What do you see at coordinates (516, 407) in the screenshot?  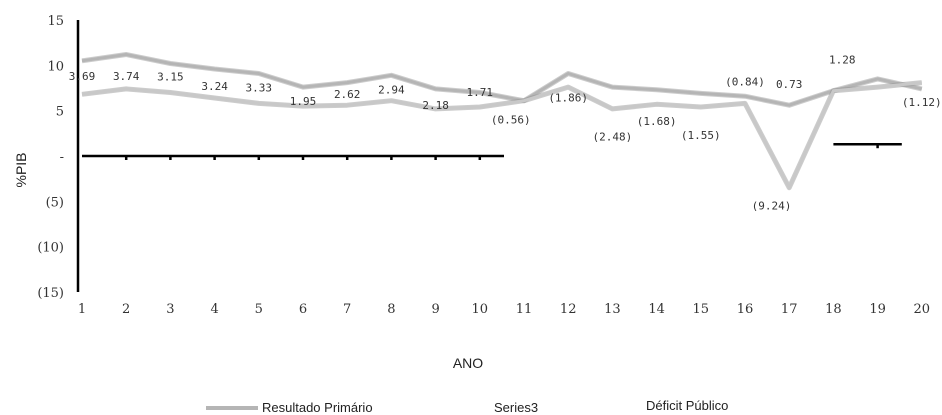 I see `legend-label-series3: Series3` at bounding box center [516, 407].